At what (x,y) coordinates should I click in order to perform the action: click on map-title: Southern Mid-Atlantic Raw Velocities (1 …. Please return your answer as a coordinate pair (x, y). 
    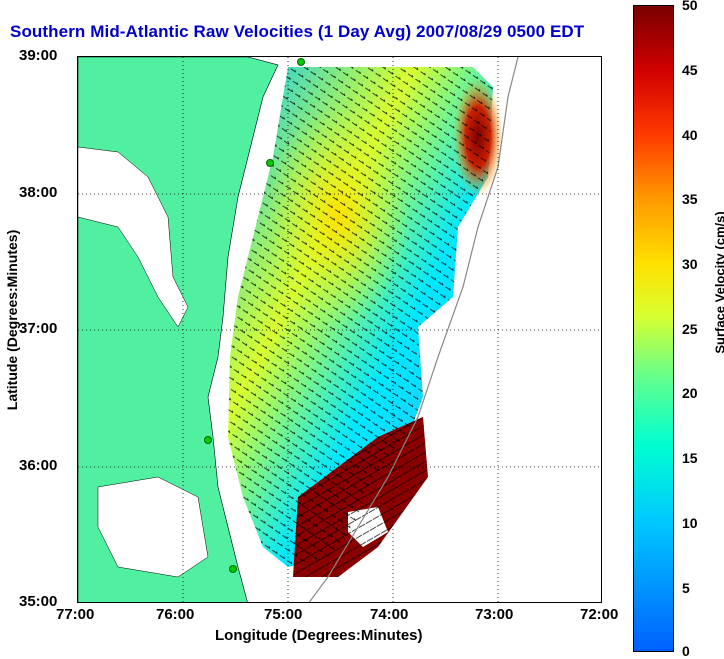
    Looking at the image, I should click on (297, 31).